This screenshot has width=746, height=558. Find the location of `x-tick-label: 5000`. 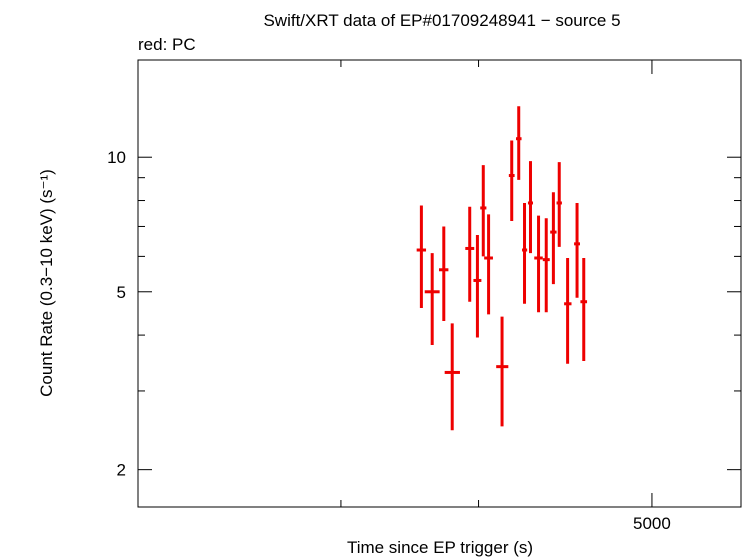

x-tick-label: 5000 is located at coordinates (652, 523).